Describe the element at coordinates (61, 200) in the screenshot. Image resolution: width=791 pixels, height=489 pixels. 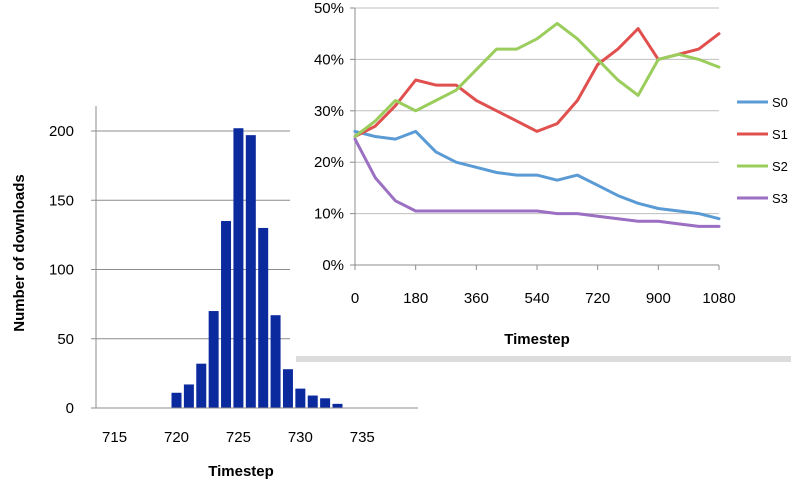
I see `histogram-y-tick-label: 150` at that location.